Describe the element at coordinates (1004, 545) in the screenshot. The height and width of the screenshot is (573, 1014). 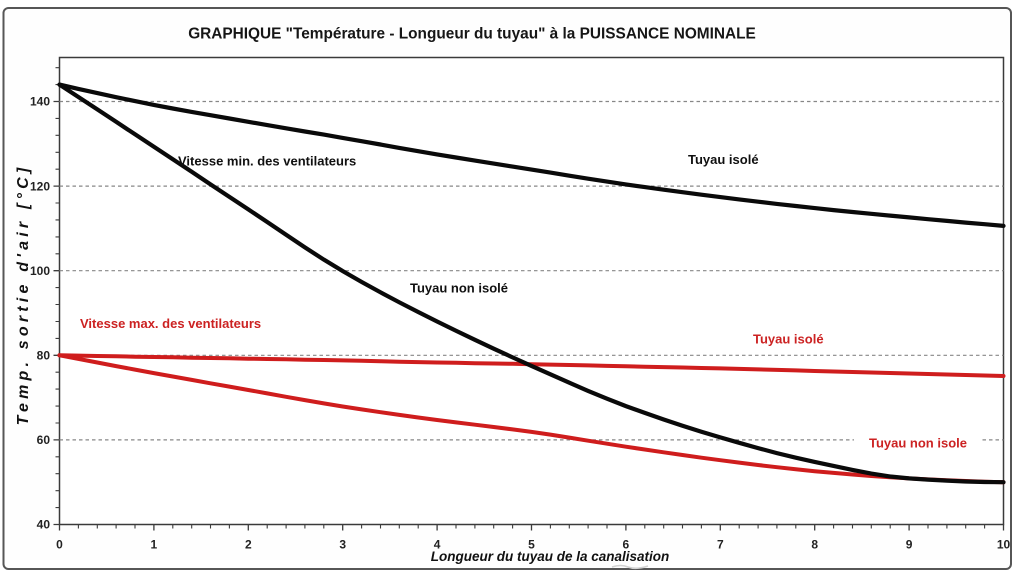
I see `svg-text: 10` at that location.